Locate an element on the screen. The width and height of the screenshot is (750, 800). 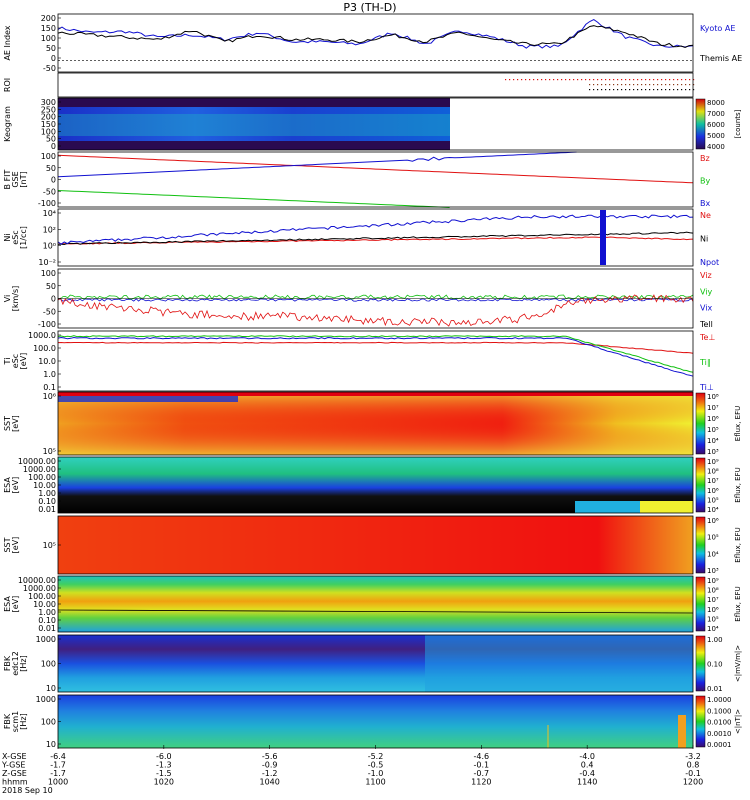
series-viz is located at coordinates (375, 310).